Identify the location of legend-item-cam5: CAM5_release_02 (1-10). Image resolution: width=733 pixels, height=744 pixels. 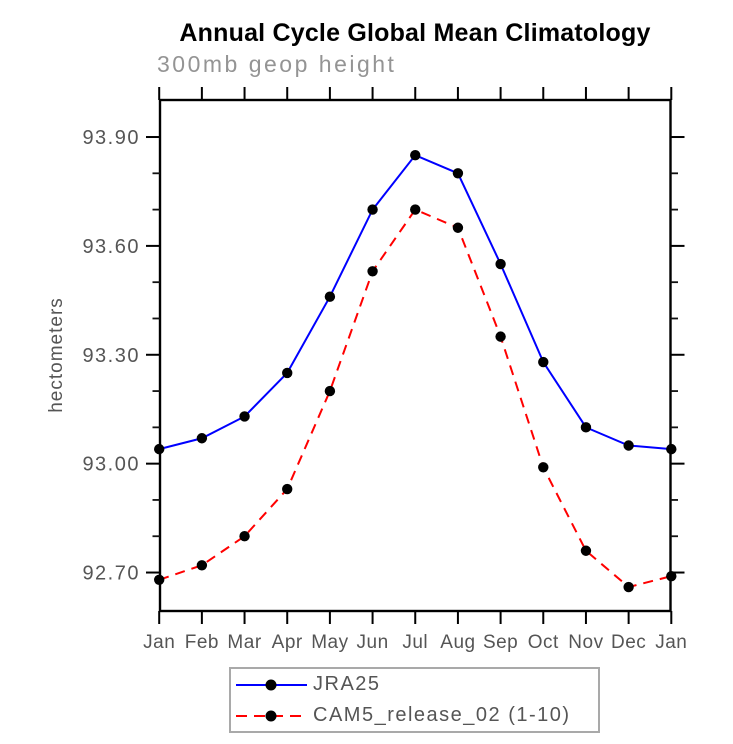
(415, 715).